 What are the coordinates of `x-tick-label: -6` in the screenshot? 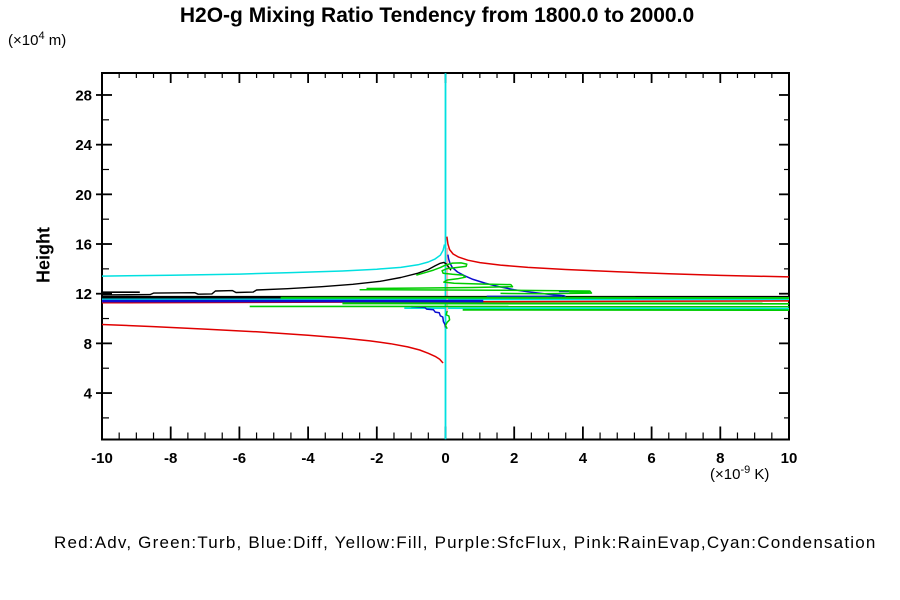 It's located at (239, 458).